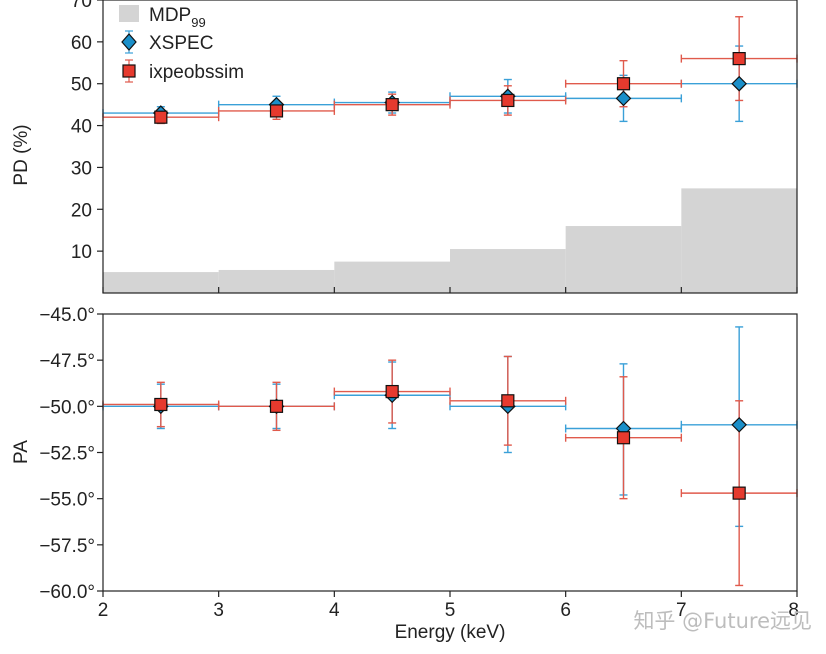 The image size is (826, 654). What do you see at coordinates (129, 13) in the screenshot?
I see `legend-mdp-swatch` at bounding box center [129, 13].